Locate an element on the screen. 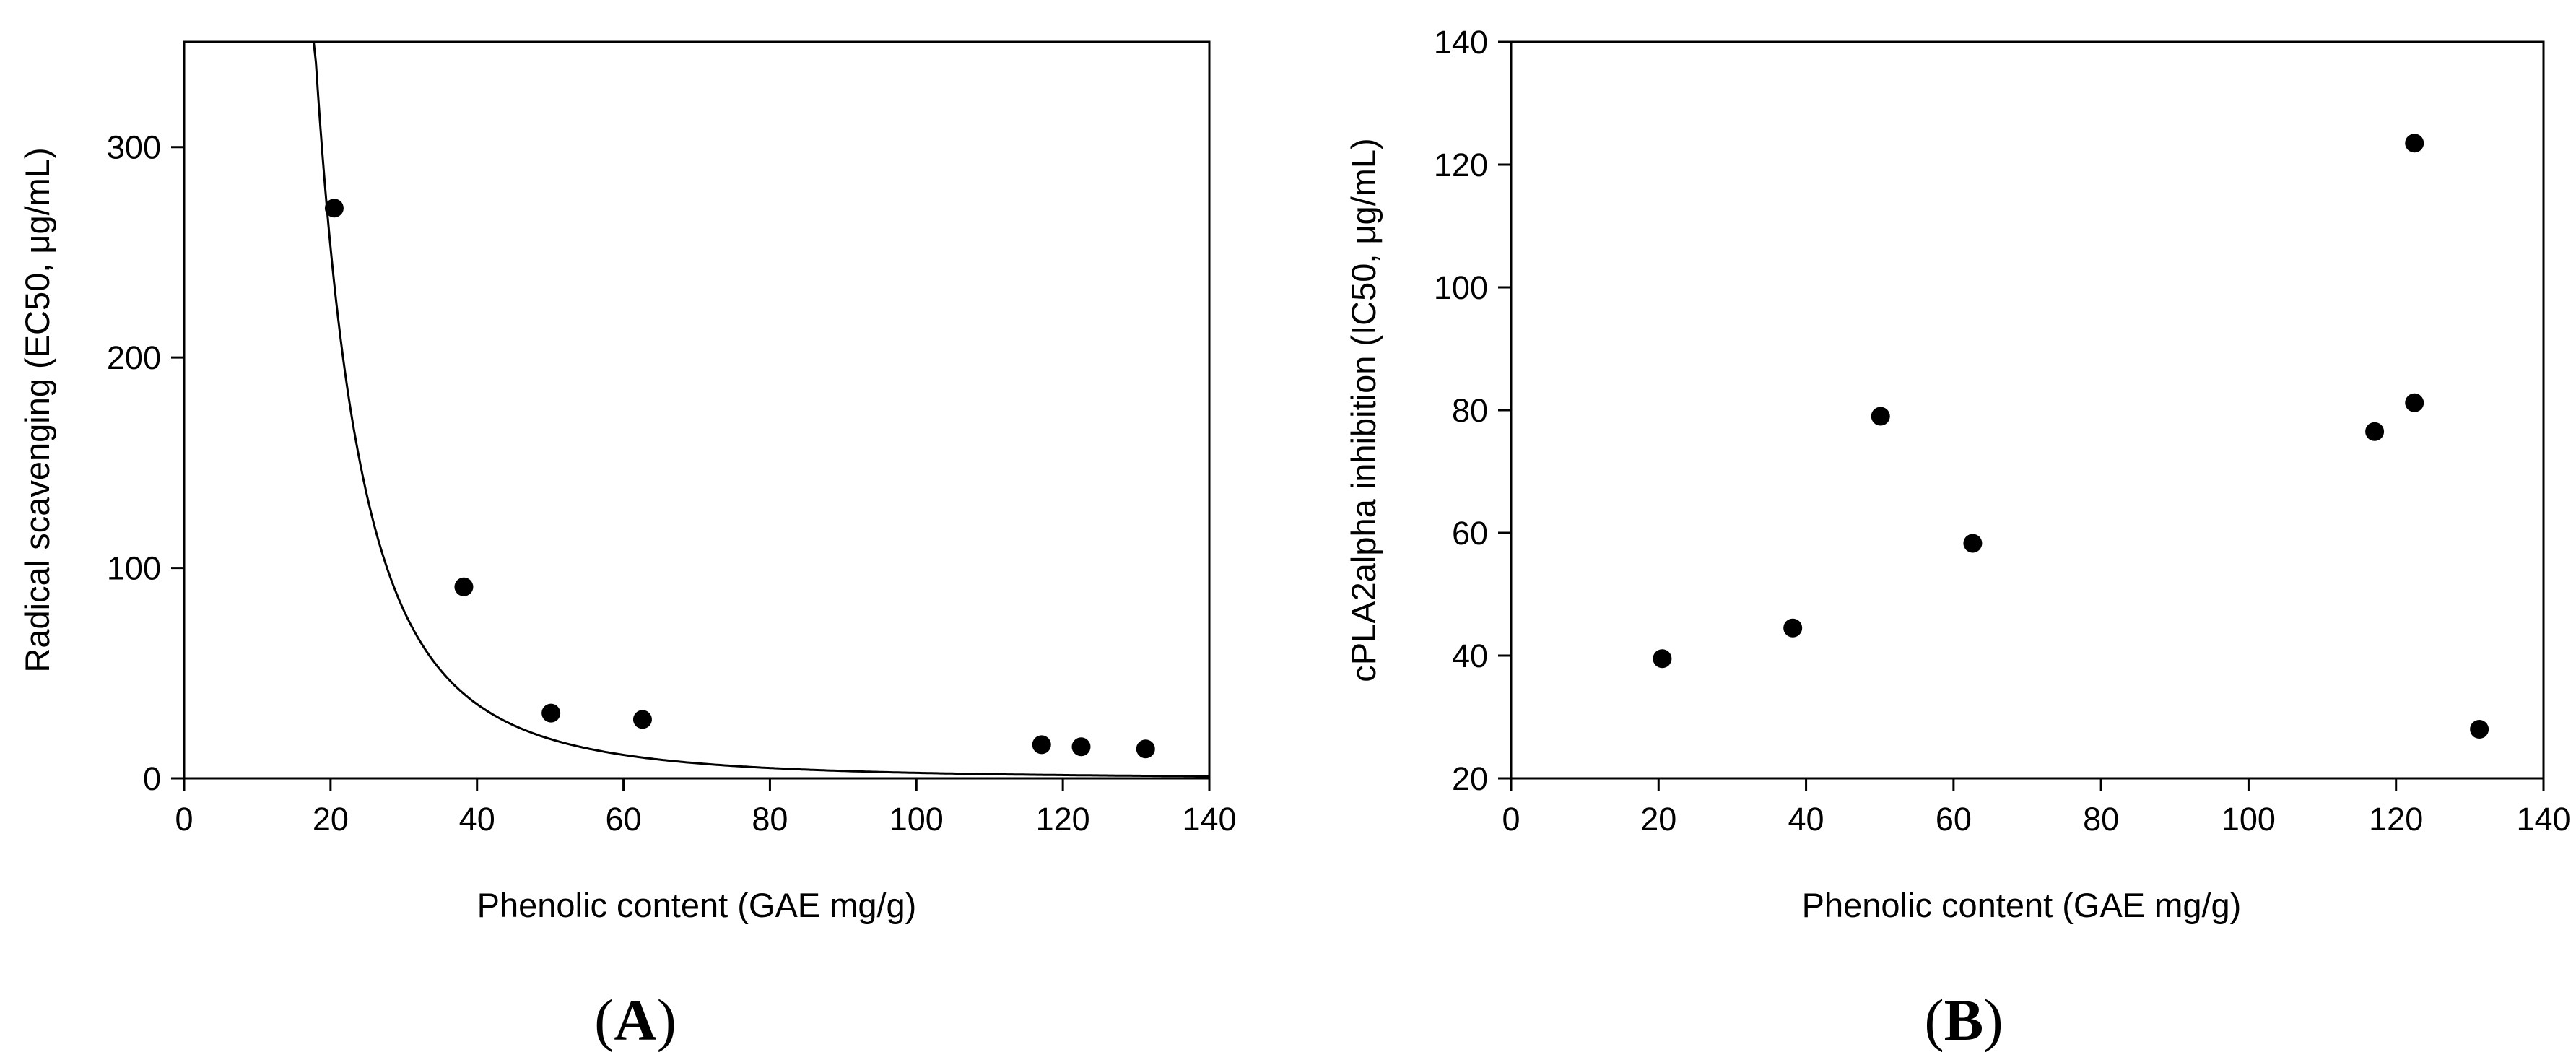 The image size is (2576, 1052). y-tick-label-a-100: 100 is located at coordinates (134, 568).